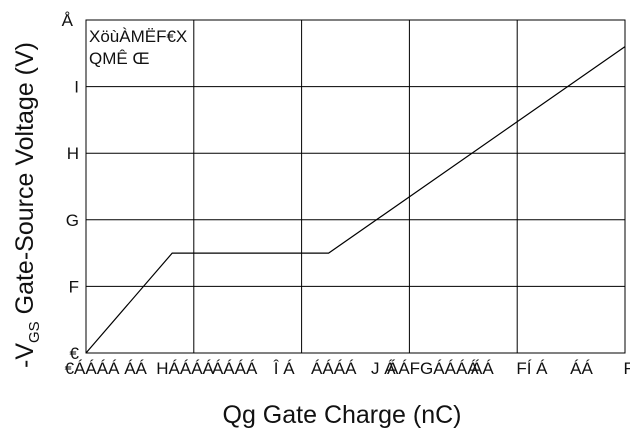  Describe the element at coordinates (532, 368) in the screenshot. I see `x-tick-label: FÍ Á` at that location.